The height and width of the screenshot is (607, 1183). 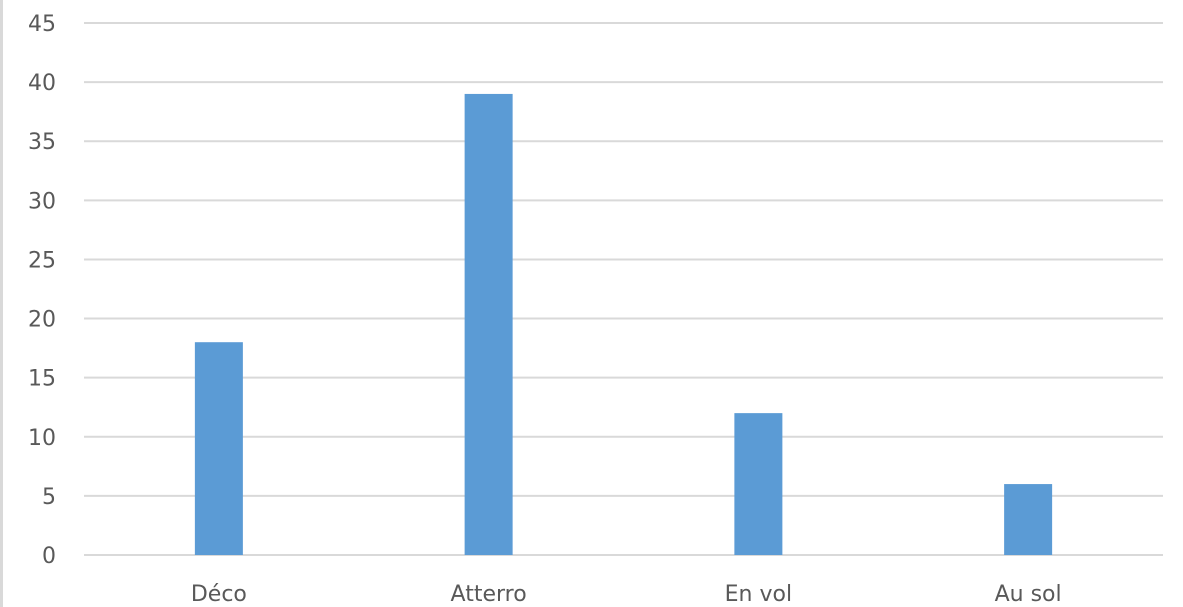 What do you see at coordinates (218, 448) in the screenshot?
I see `bar-d-co` at bounding box center [218, 448].